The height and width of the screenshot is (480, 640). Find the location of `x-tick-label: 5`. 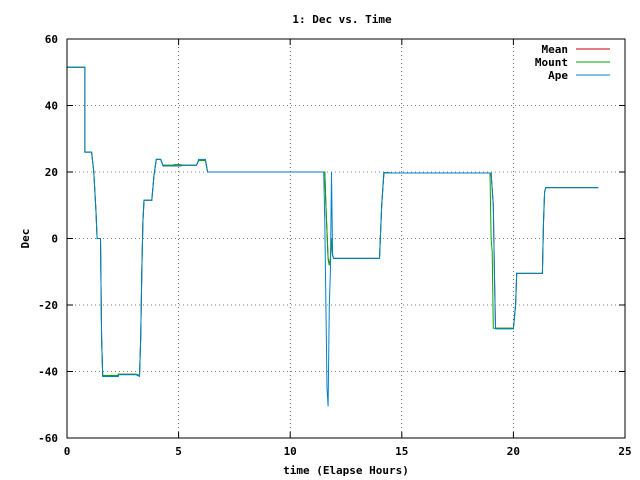

x-tick-label: 5 is located at coordinates (178, 451).